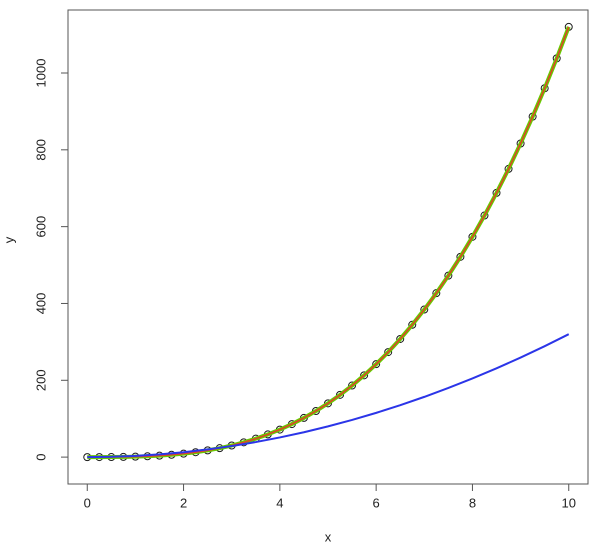 The width and height of the screenshot is (599, 552). I want to click on x-tick-label: 0, so click(87, 502).